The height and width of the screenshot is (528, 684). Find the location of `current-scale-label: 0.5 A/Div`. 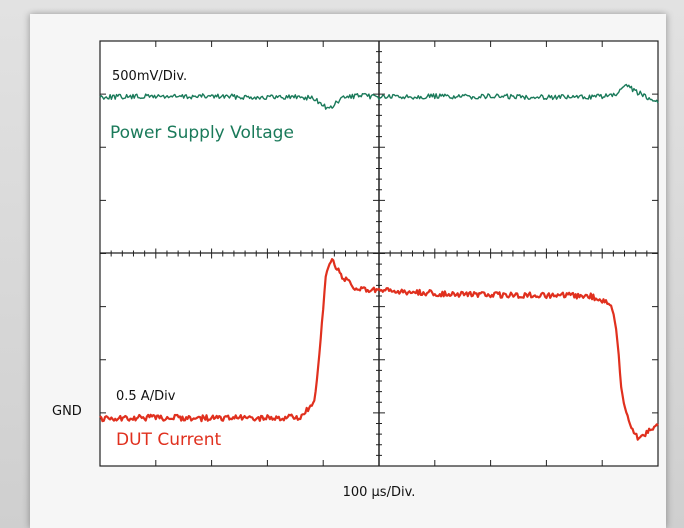

current-scale-label: 0.5 A/Div is located at coordinates (146, 396).